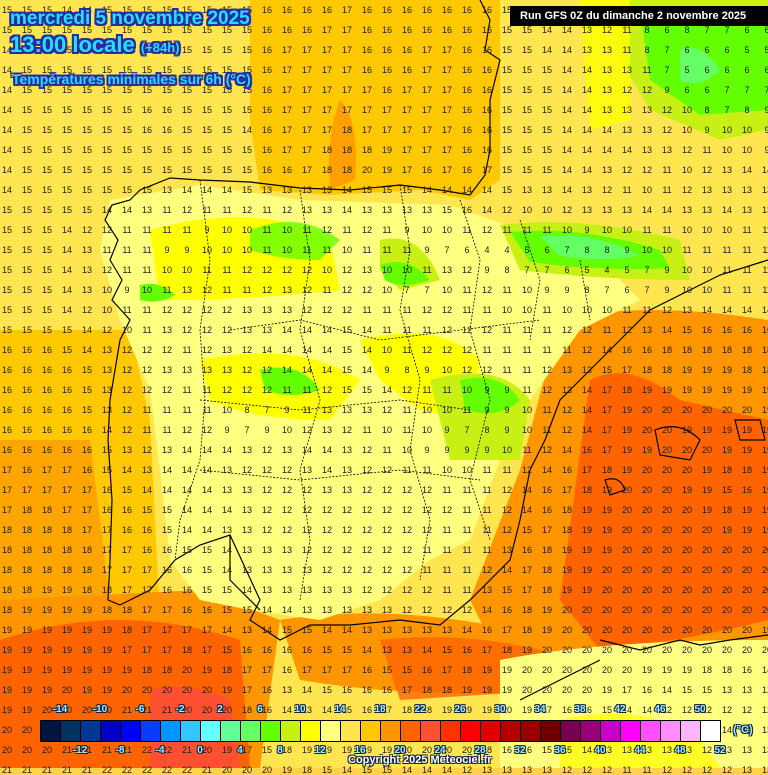  What do you see at coordinates (540, 709) in the screenshot?
I see `colorbar-tick-label: 34` at bounding box center [540, 709].